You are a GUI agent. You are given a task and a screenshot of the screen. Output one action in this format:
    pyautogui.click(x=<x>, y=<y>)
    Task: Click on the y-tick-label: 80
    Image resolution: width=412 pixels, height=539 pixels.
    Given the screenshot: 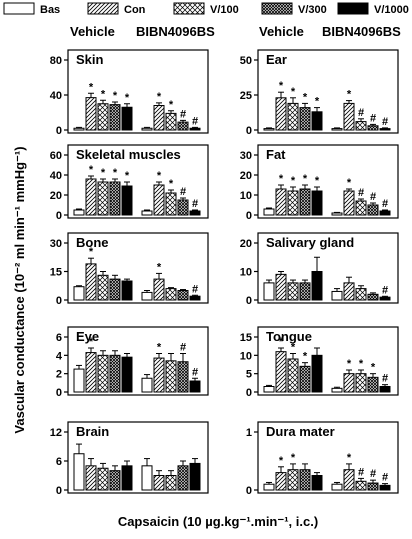 What is the action you would take?
    pyautogui.click(x=56, y=61)
    